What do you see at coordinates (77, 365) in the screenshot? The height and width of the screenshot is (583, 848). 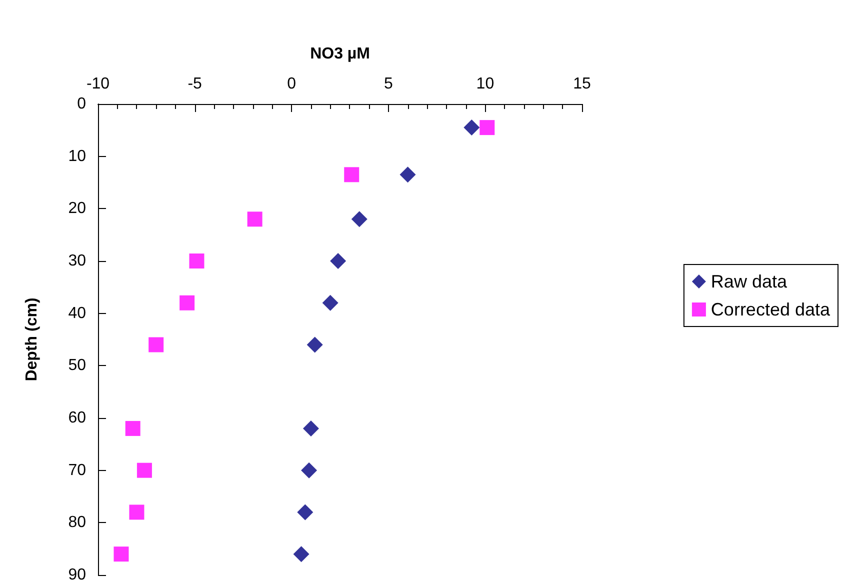 I see `y-tick-label: 50` at bounding box center [77, 365].